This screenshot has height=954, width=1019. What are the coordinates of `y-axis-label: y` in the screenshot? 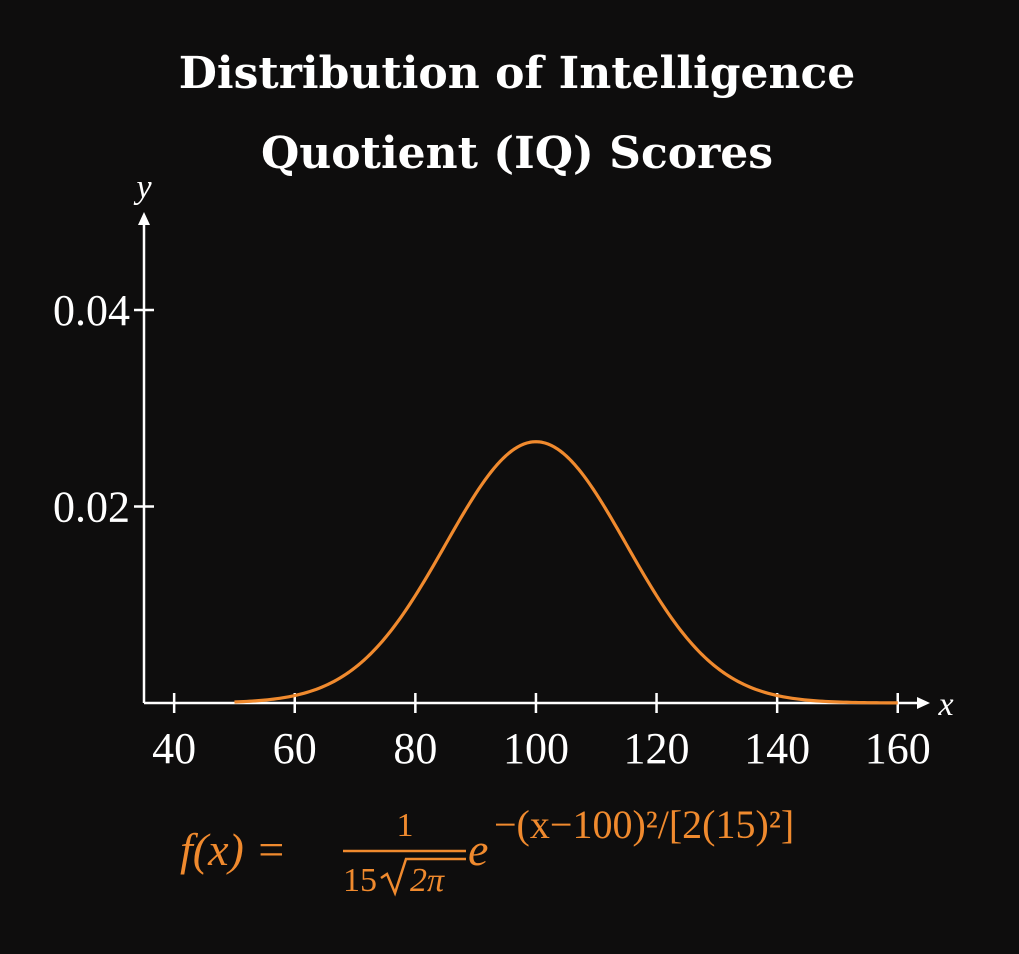 It's located at (142, 187).